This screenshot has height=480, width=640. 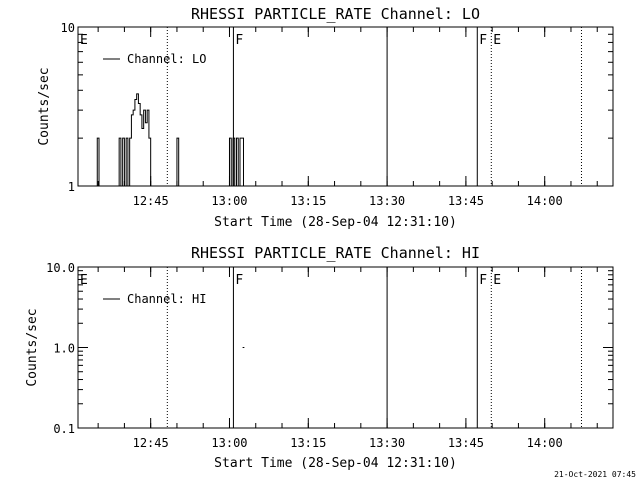 I want to click on legend-label: Channel: HI, so click(x=166, y=299).